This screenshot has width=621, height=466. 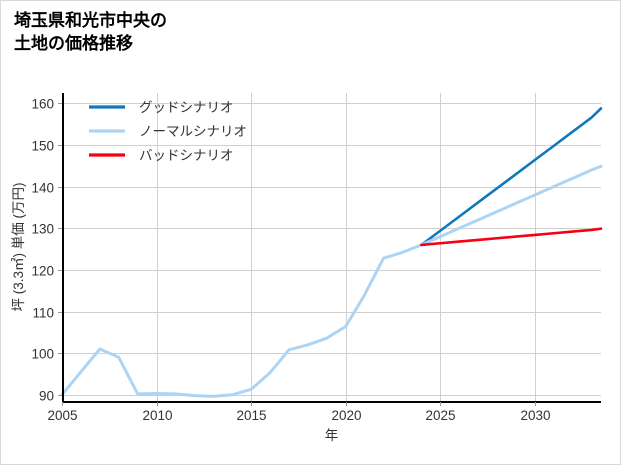 I want to click on legend-label-1: ノーマルシナリオ, so click(x=193, y=131).